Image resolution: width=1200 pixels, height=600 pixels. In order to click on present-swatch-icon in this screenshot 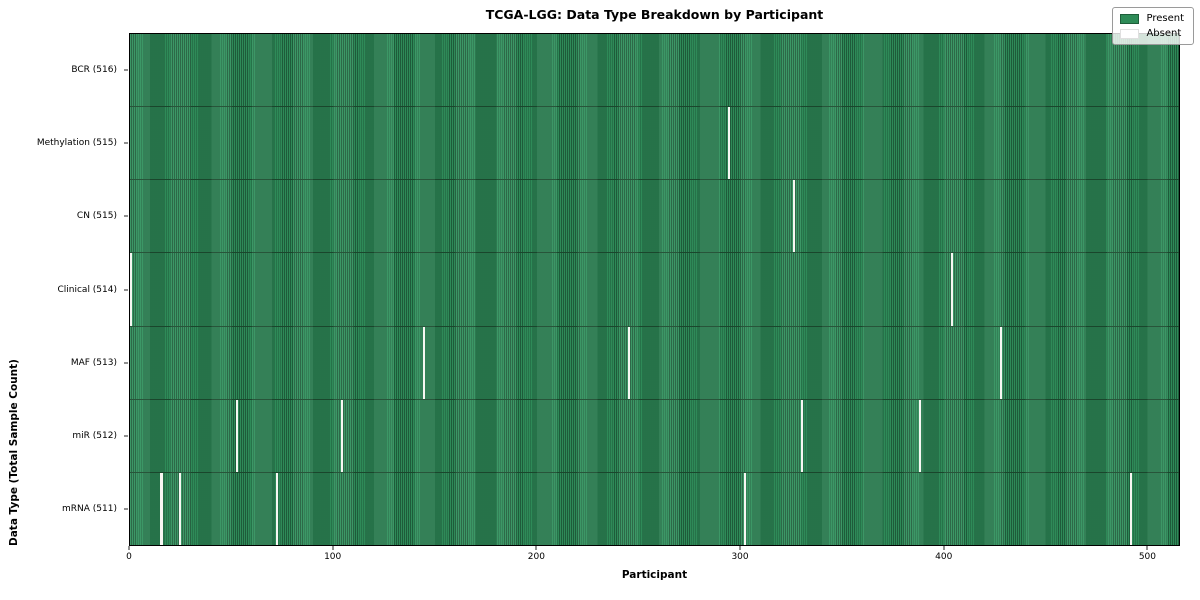, I will do `click(1130, 18)`.